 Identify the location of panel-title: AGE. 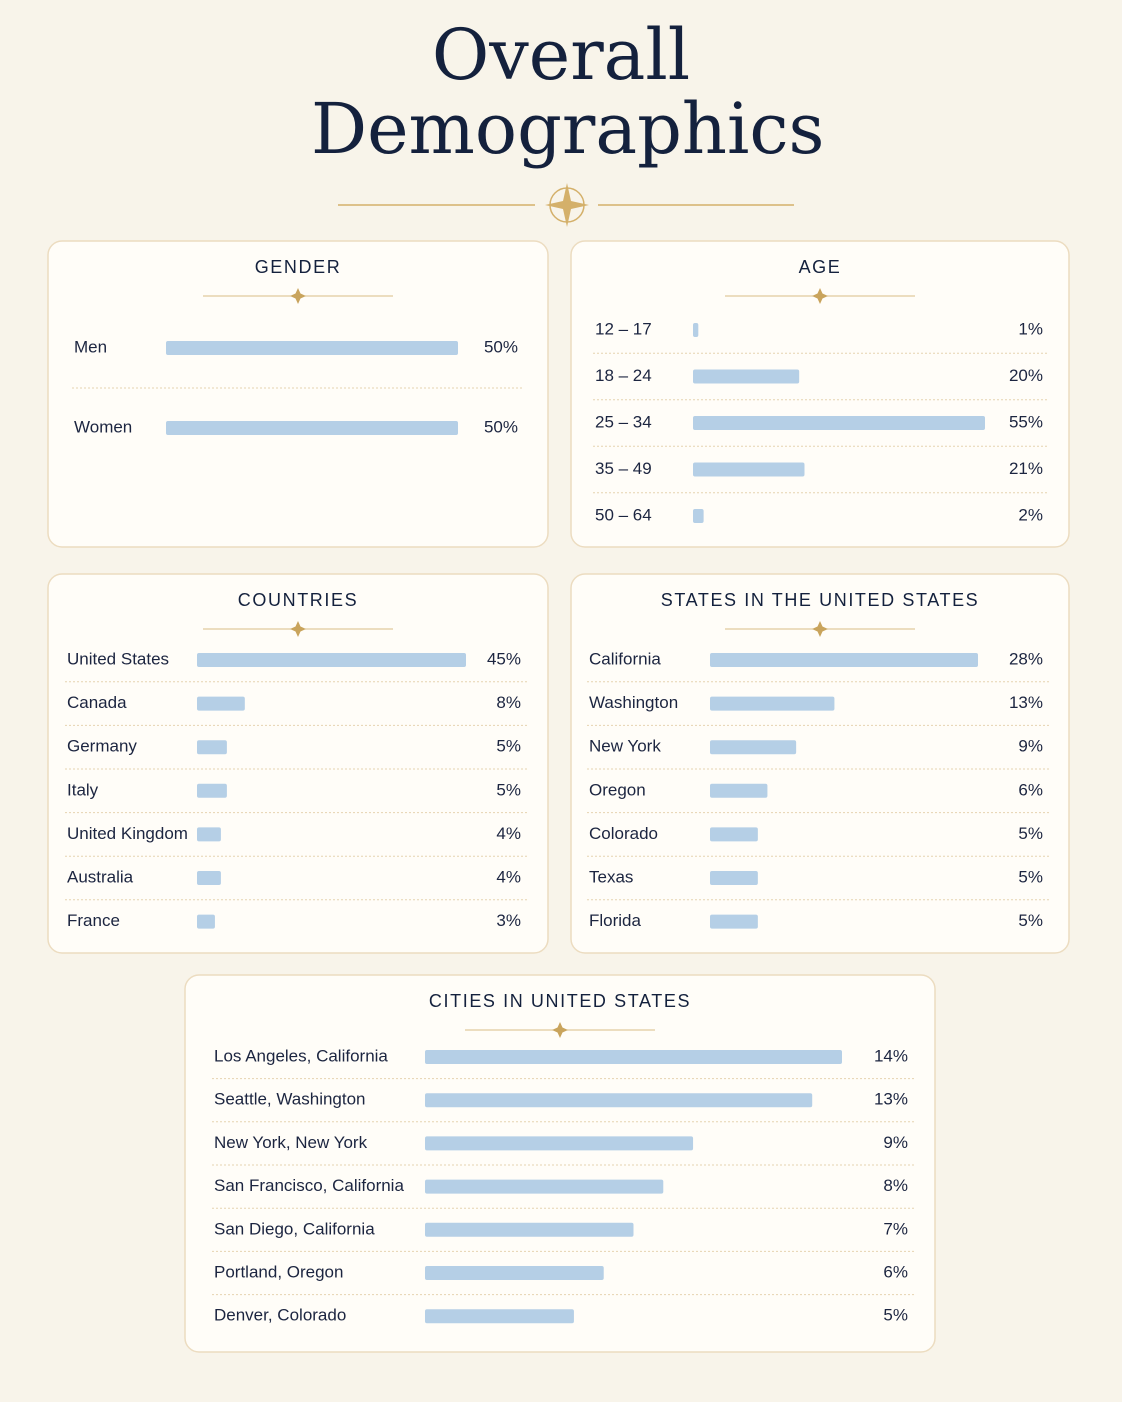
(820, 267).